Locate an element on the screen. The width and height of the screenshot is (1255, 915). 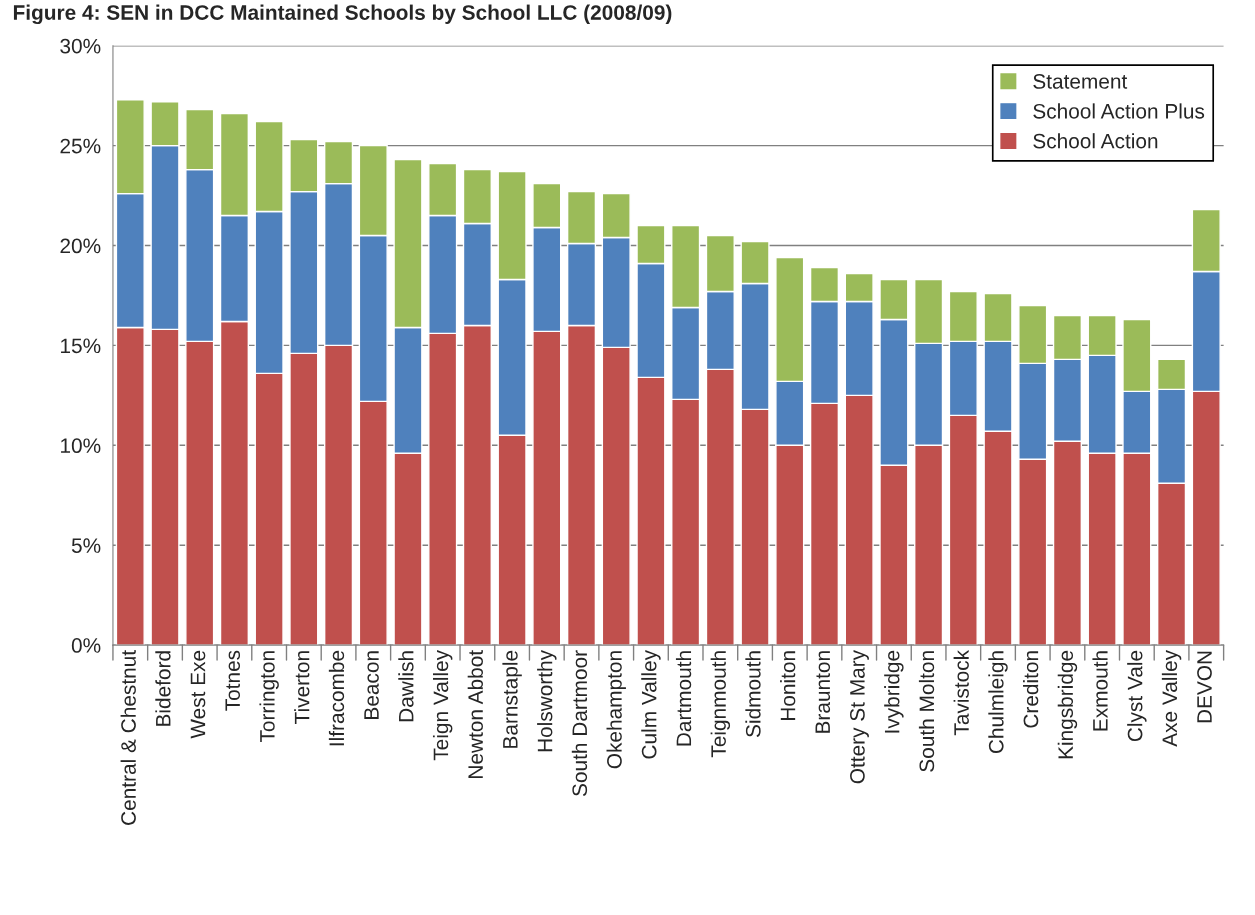
x-tick-label: DEVON is located at coordinates (1204, 687).